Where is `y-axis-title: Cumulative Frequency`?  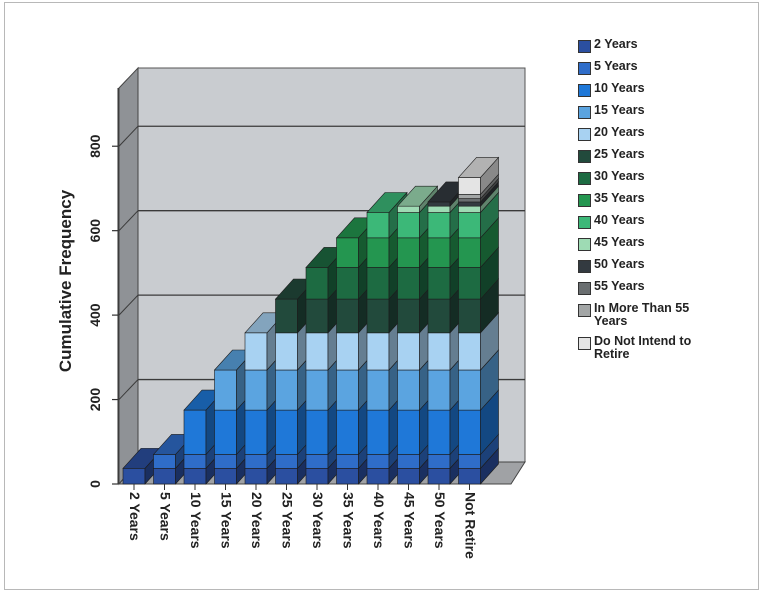
y-axis-title: Cumulative Frequency is located at coordinates (65, 280).